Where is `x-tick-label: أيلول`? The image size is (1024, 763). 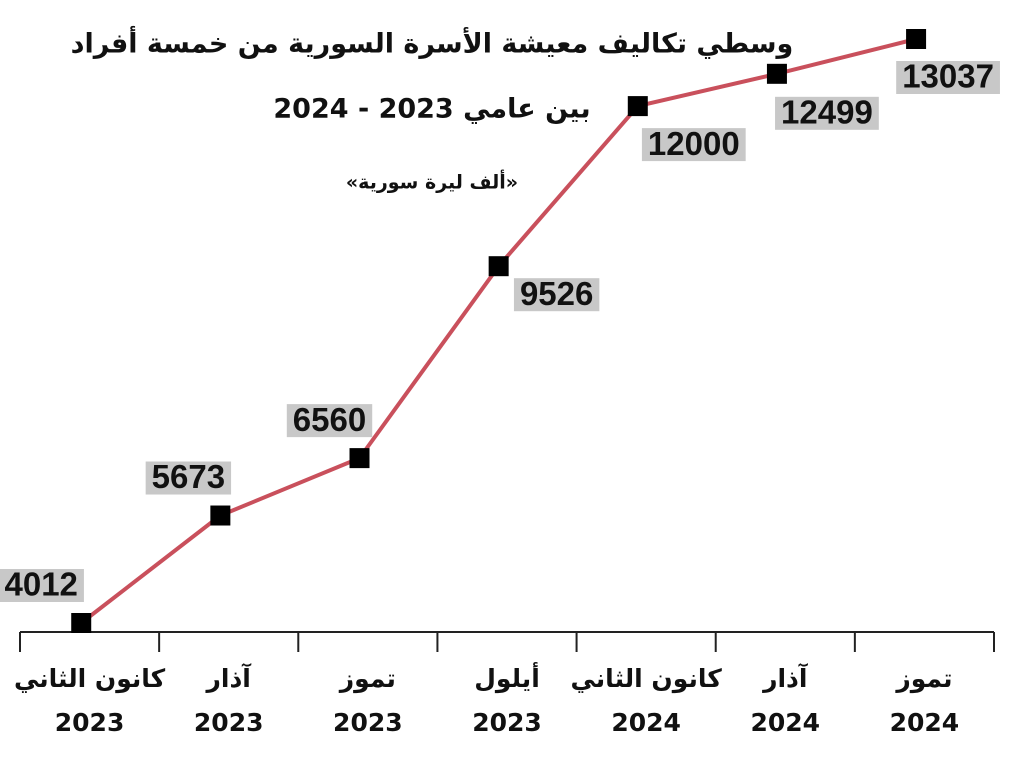
x-tick-label: أيلول is located at coordinates (507, 678).